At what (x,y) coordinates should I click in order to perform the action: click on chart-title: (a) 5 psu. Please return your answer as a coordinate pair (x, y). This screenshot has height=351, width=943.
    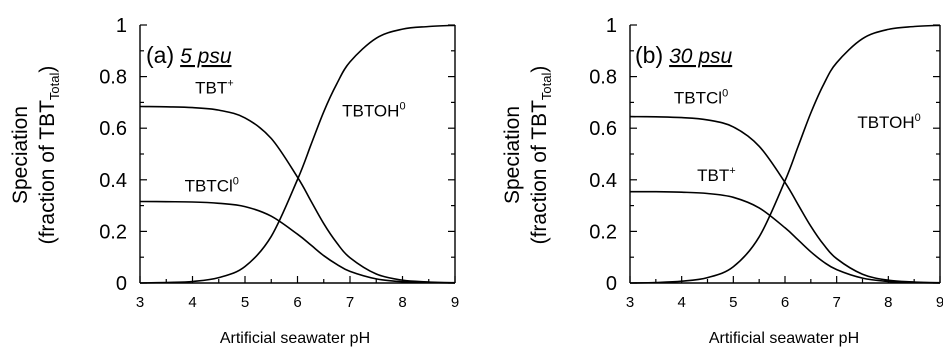
    Looking at the image, I should click on (189, 55).